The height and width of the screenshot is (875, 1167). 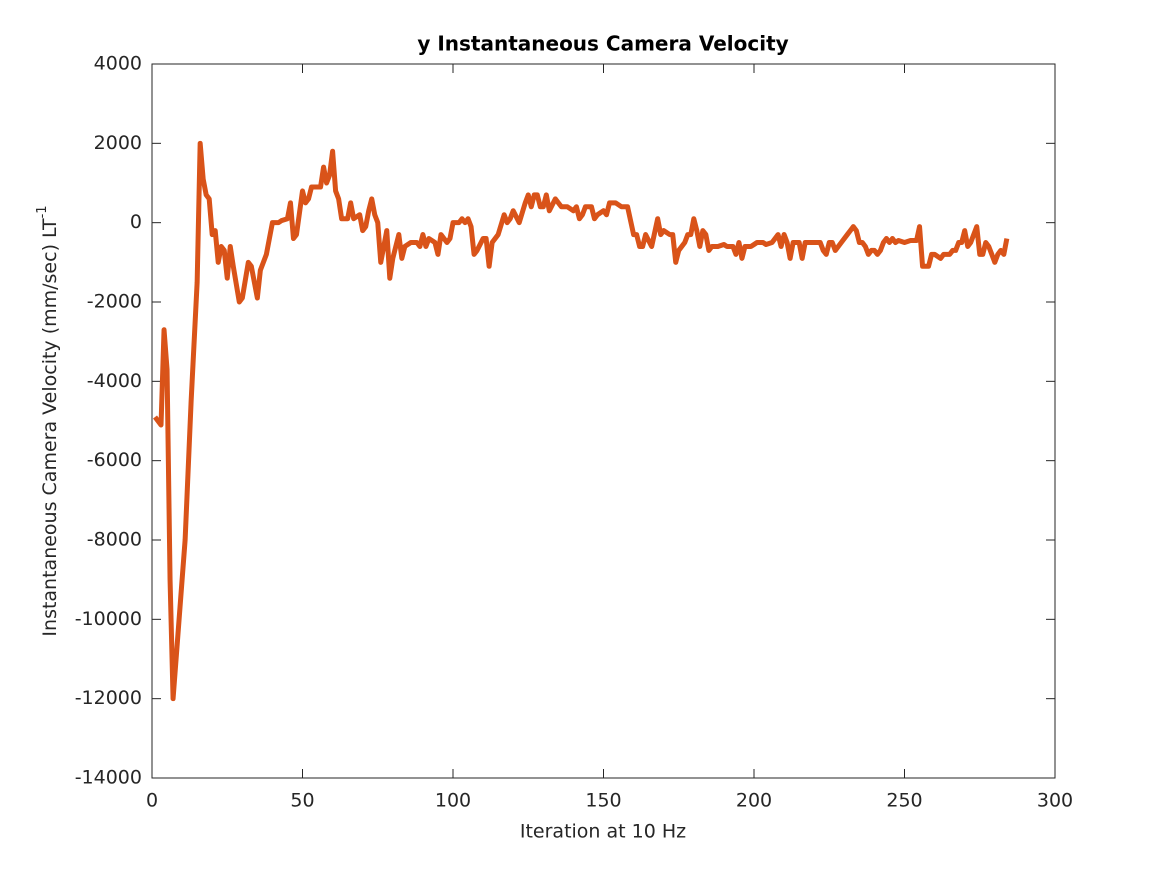 What do you see at coordinates (453, 801) in the screenshot?
I see `x-tick-label: 100` at bounding box center [453, 801].